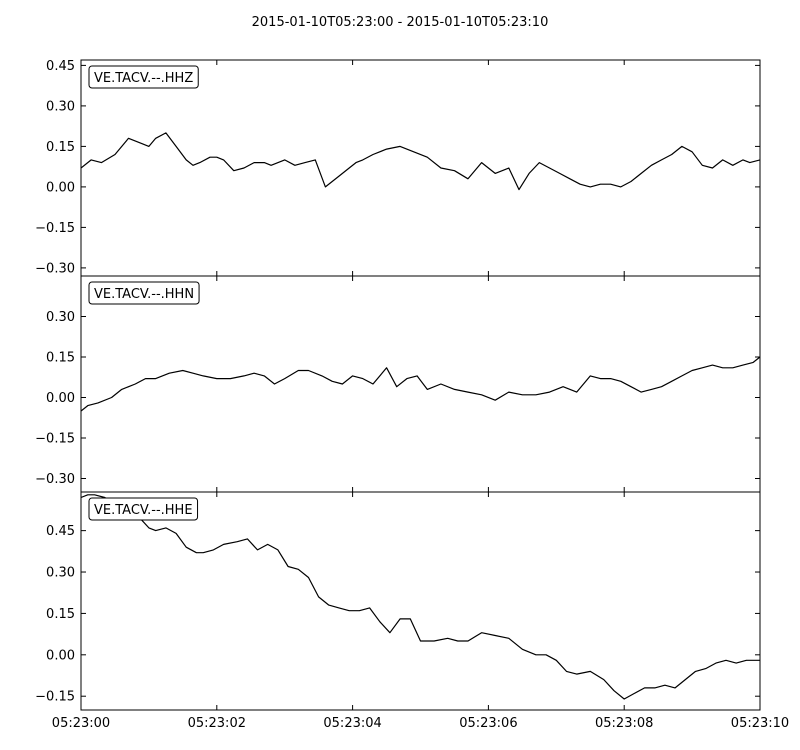  Describe the element at coordinates (760, 723) in the screenshot. I see `x-tick-label: 05:23:10` at that location.